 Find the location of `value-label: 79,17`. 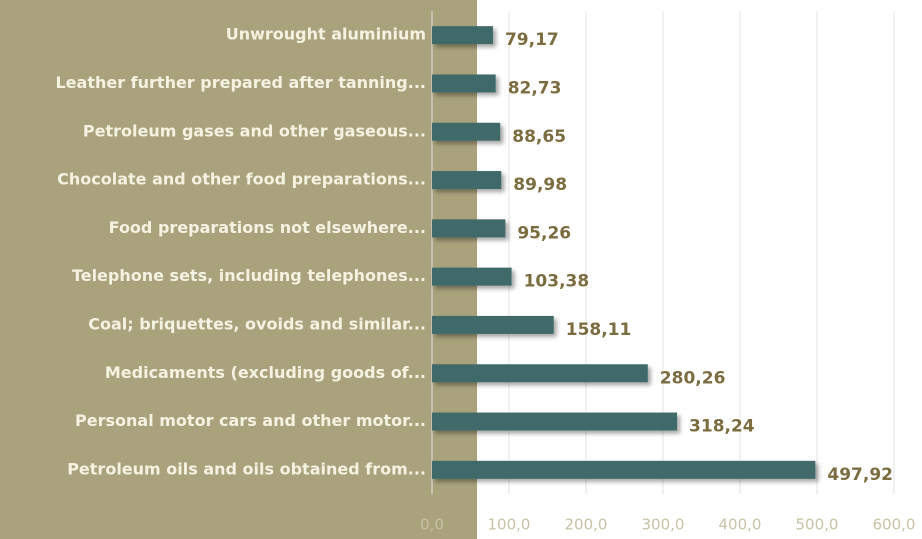

value-label: 79,17 is located at coordinates (532, 40).